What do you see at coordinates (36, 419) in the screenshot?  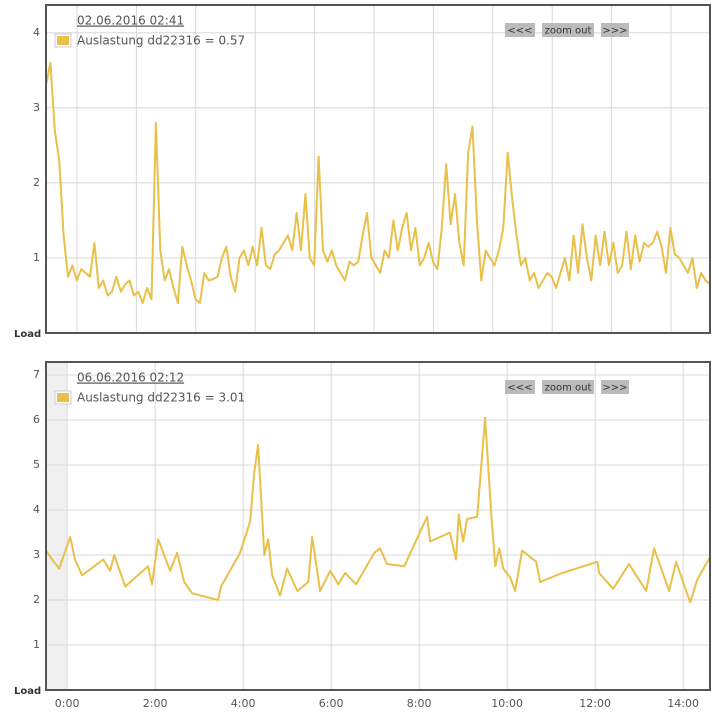 I see `y-tick-label: 6` at bounding box center [36, 419].